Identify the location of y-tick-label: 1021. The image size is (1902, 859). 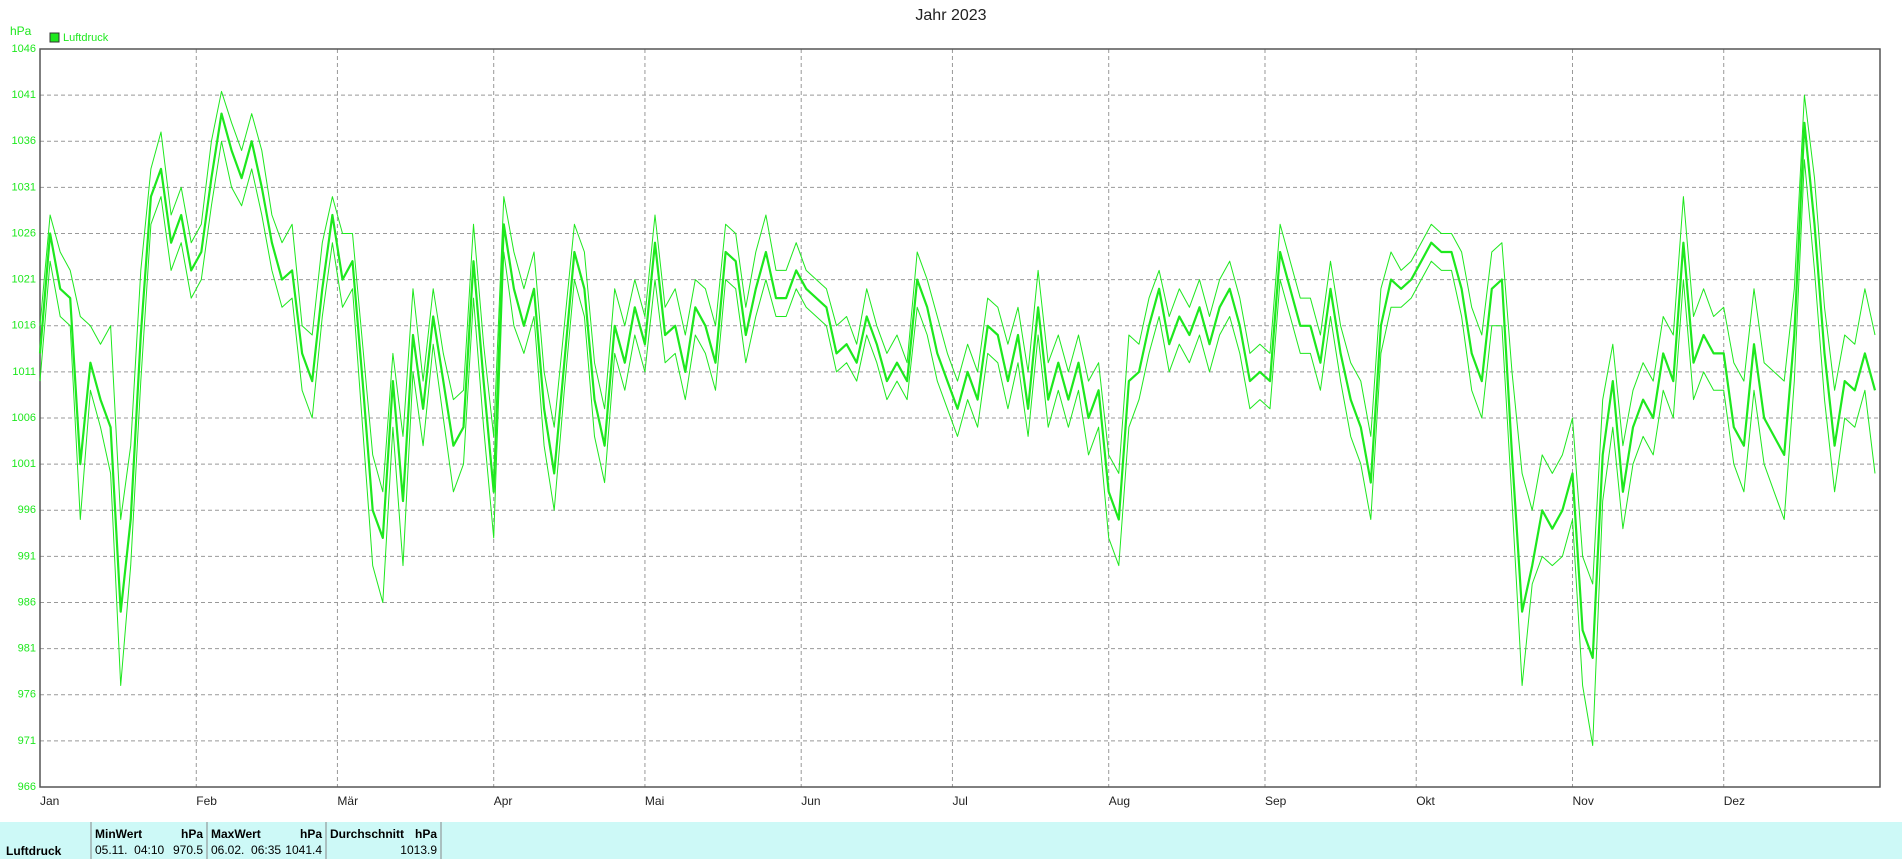
(24, 280).